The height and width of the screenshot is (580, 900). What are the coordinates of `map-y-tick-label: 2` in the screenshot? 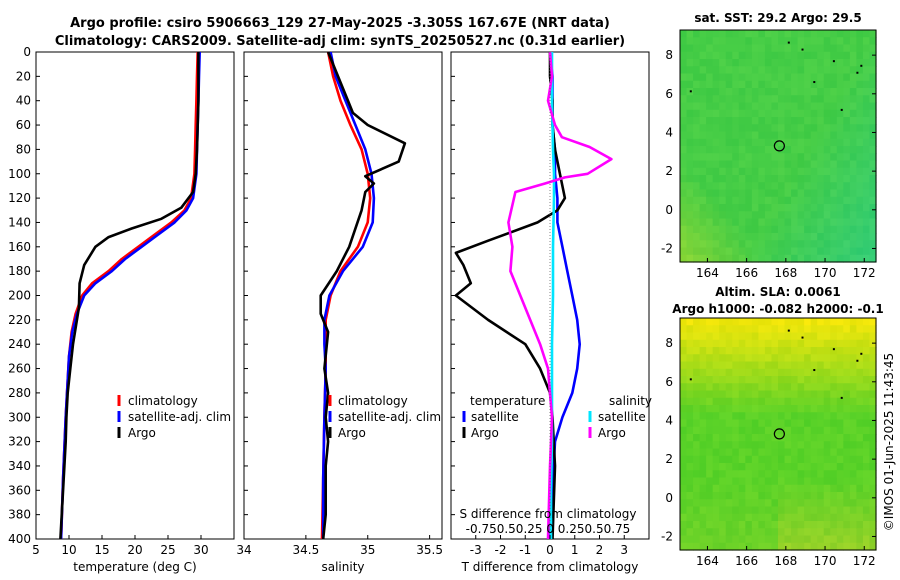 It's located at (669, 459).